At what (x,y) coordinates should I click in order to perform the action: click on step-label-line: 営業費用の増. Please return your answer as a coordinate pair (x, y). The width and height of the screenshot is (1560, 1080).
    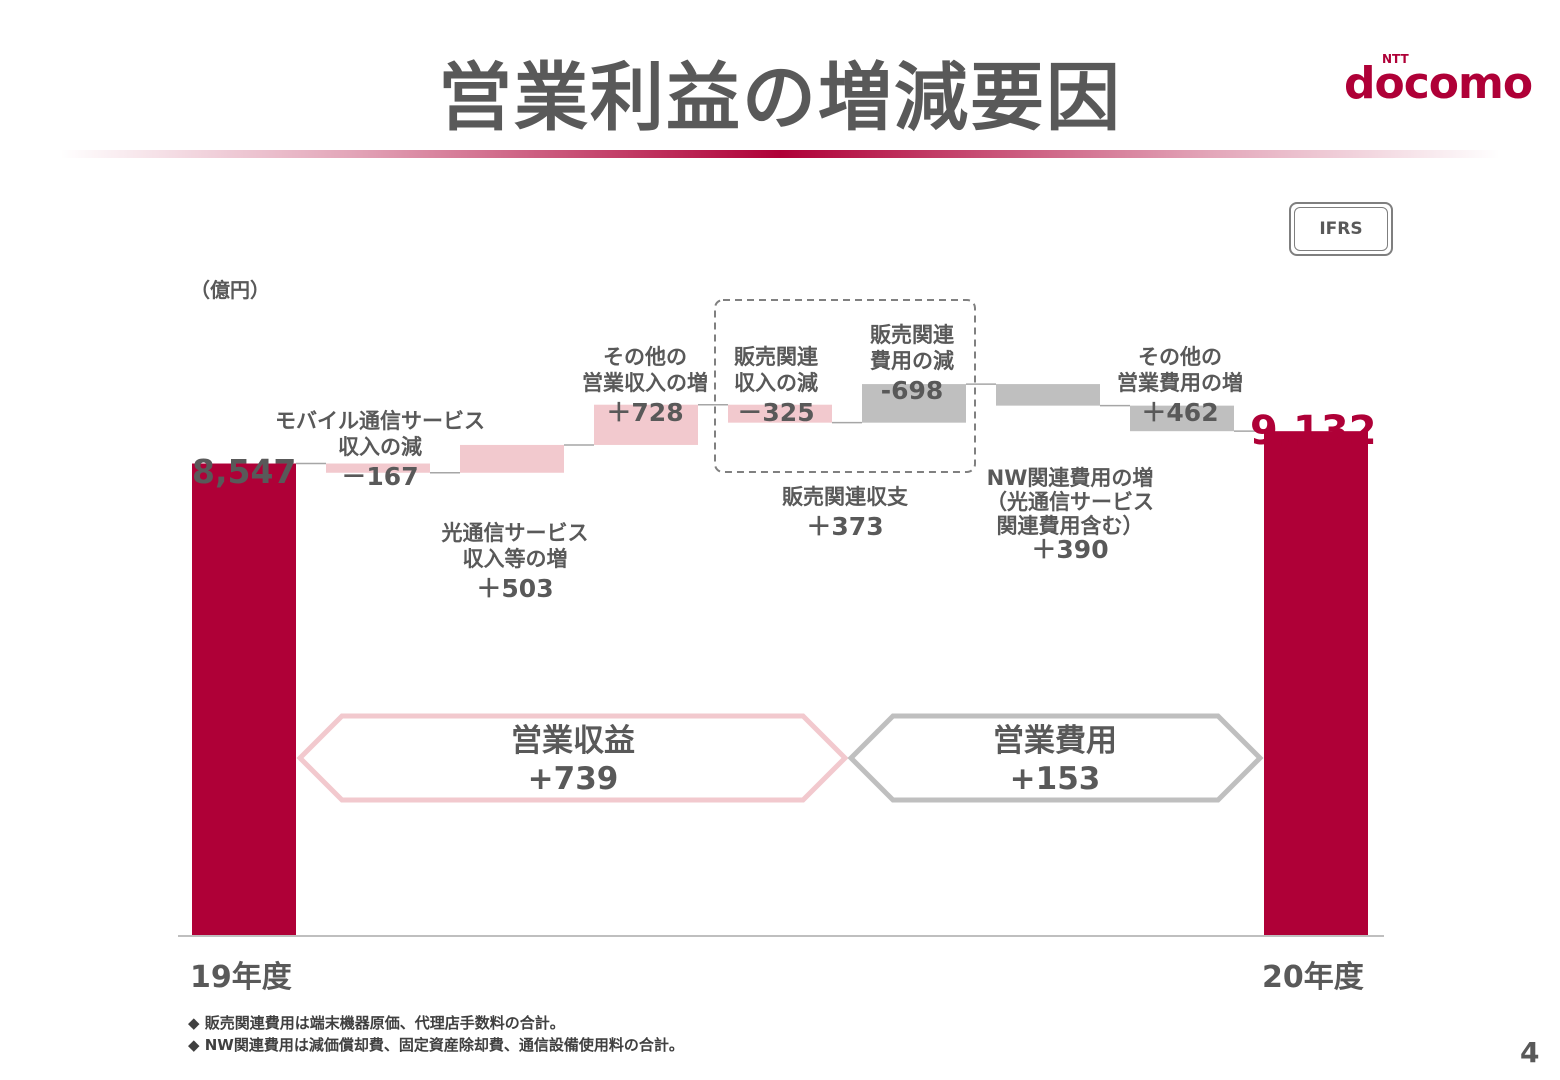
    Looking at the image, I should click on (1180, 383).